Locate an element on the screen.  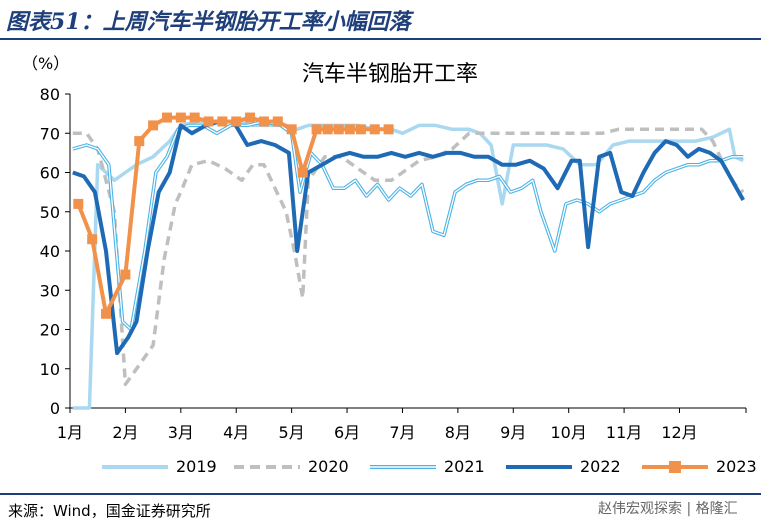
legend-swatch-marker is located at coordinates (675, 467).